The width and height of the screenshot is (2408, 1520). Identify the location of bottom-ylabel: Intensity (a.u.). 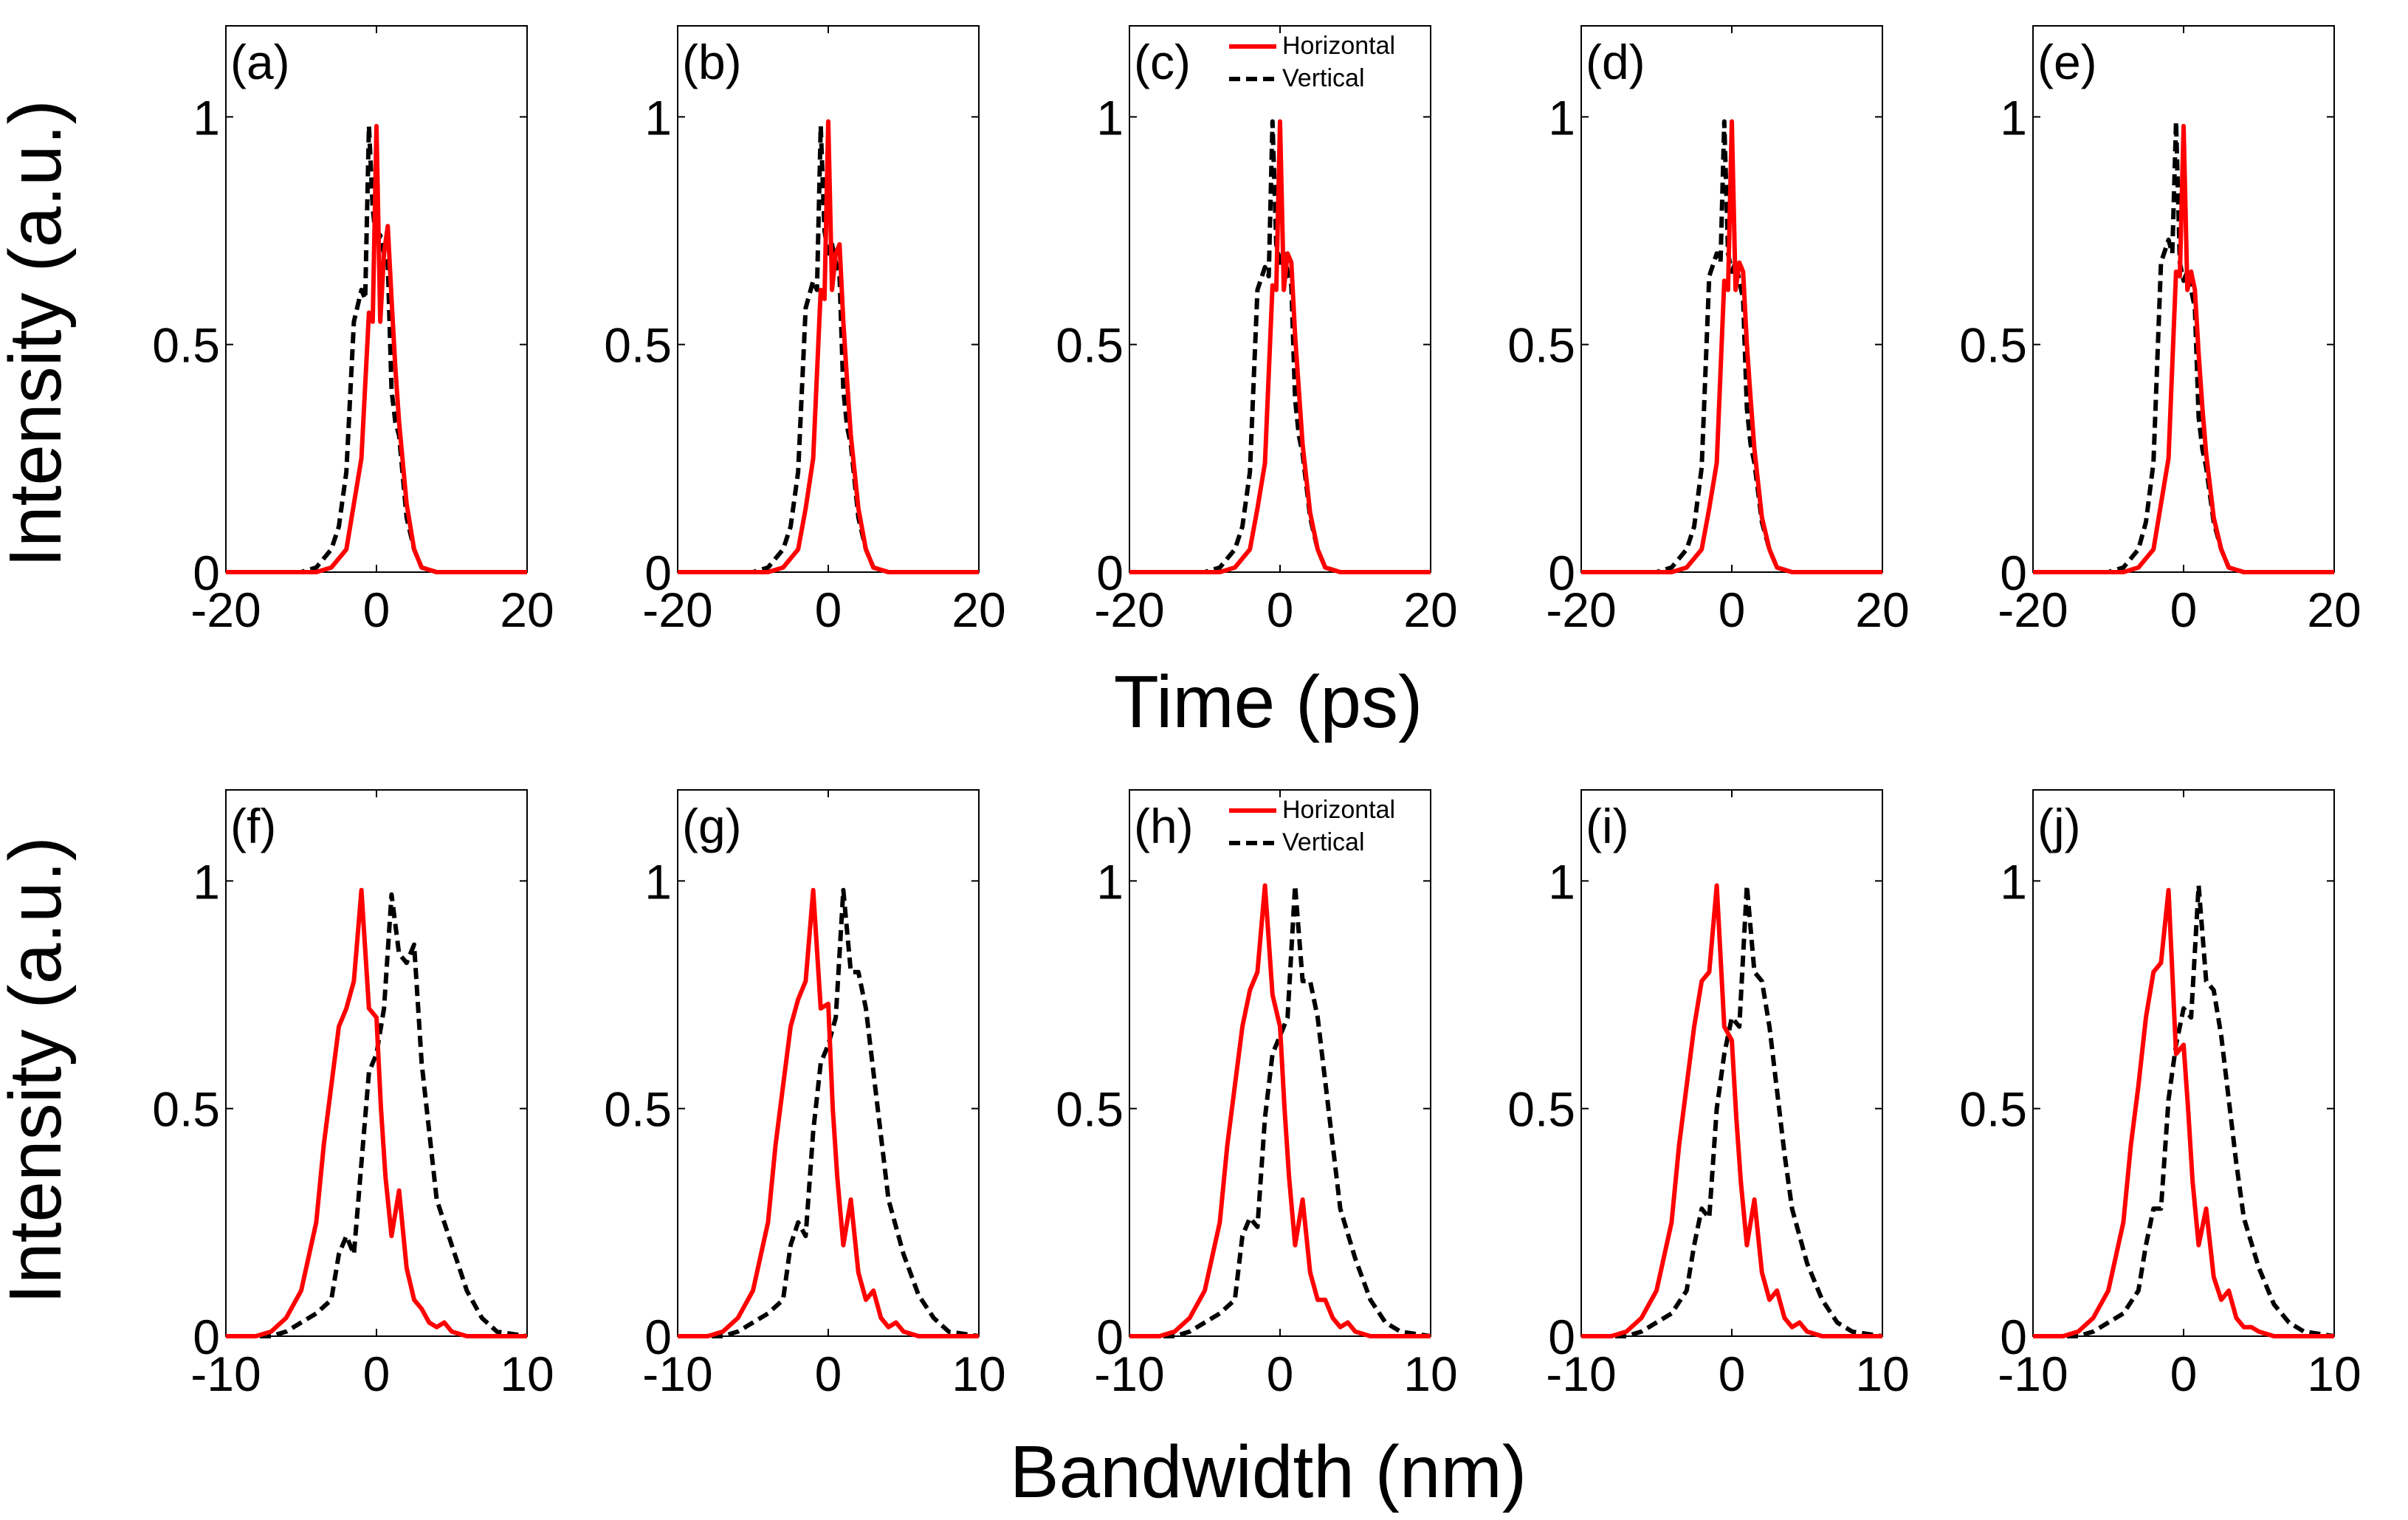
(38, 1070).